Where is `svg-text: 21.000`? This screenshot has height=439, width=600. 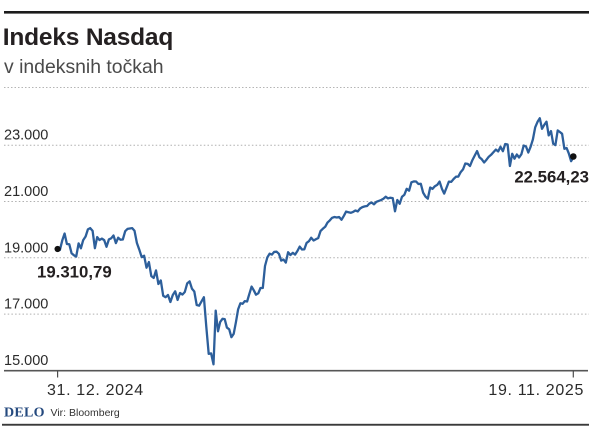
svg-text: 21.000 is located at coordinates (26, 192).